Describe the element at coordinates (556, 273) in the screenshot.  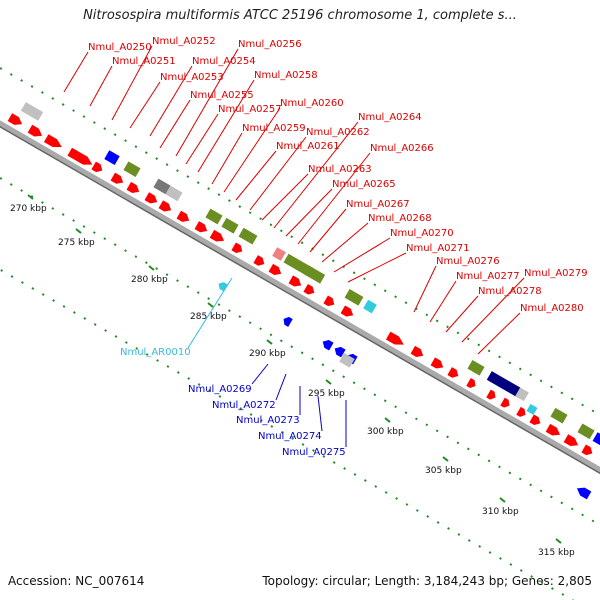
I see `gene-label: Nmul_A0279` at that location.